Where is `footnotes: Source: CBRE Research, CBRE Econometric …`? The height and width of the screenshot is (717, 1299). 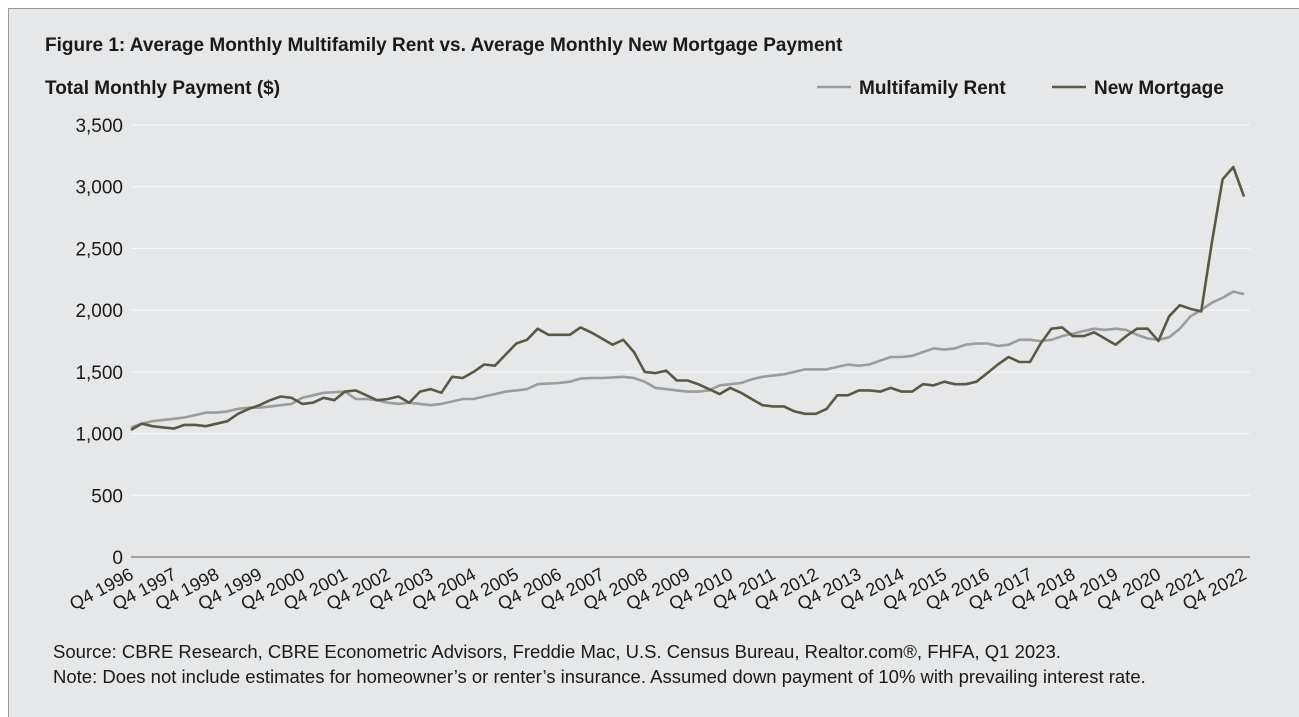
footnotes: Source: CBRE Research, CBRE Econometric … is located at coordinates (658, 664).